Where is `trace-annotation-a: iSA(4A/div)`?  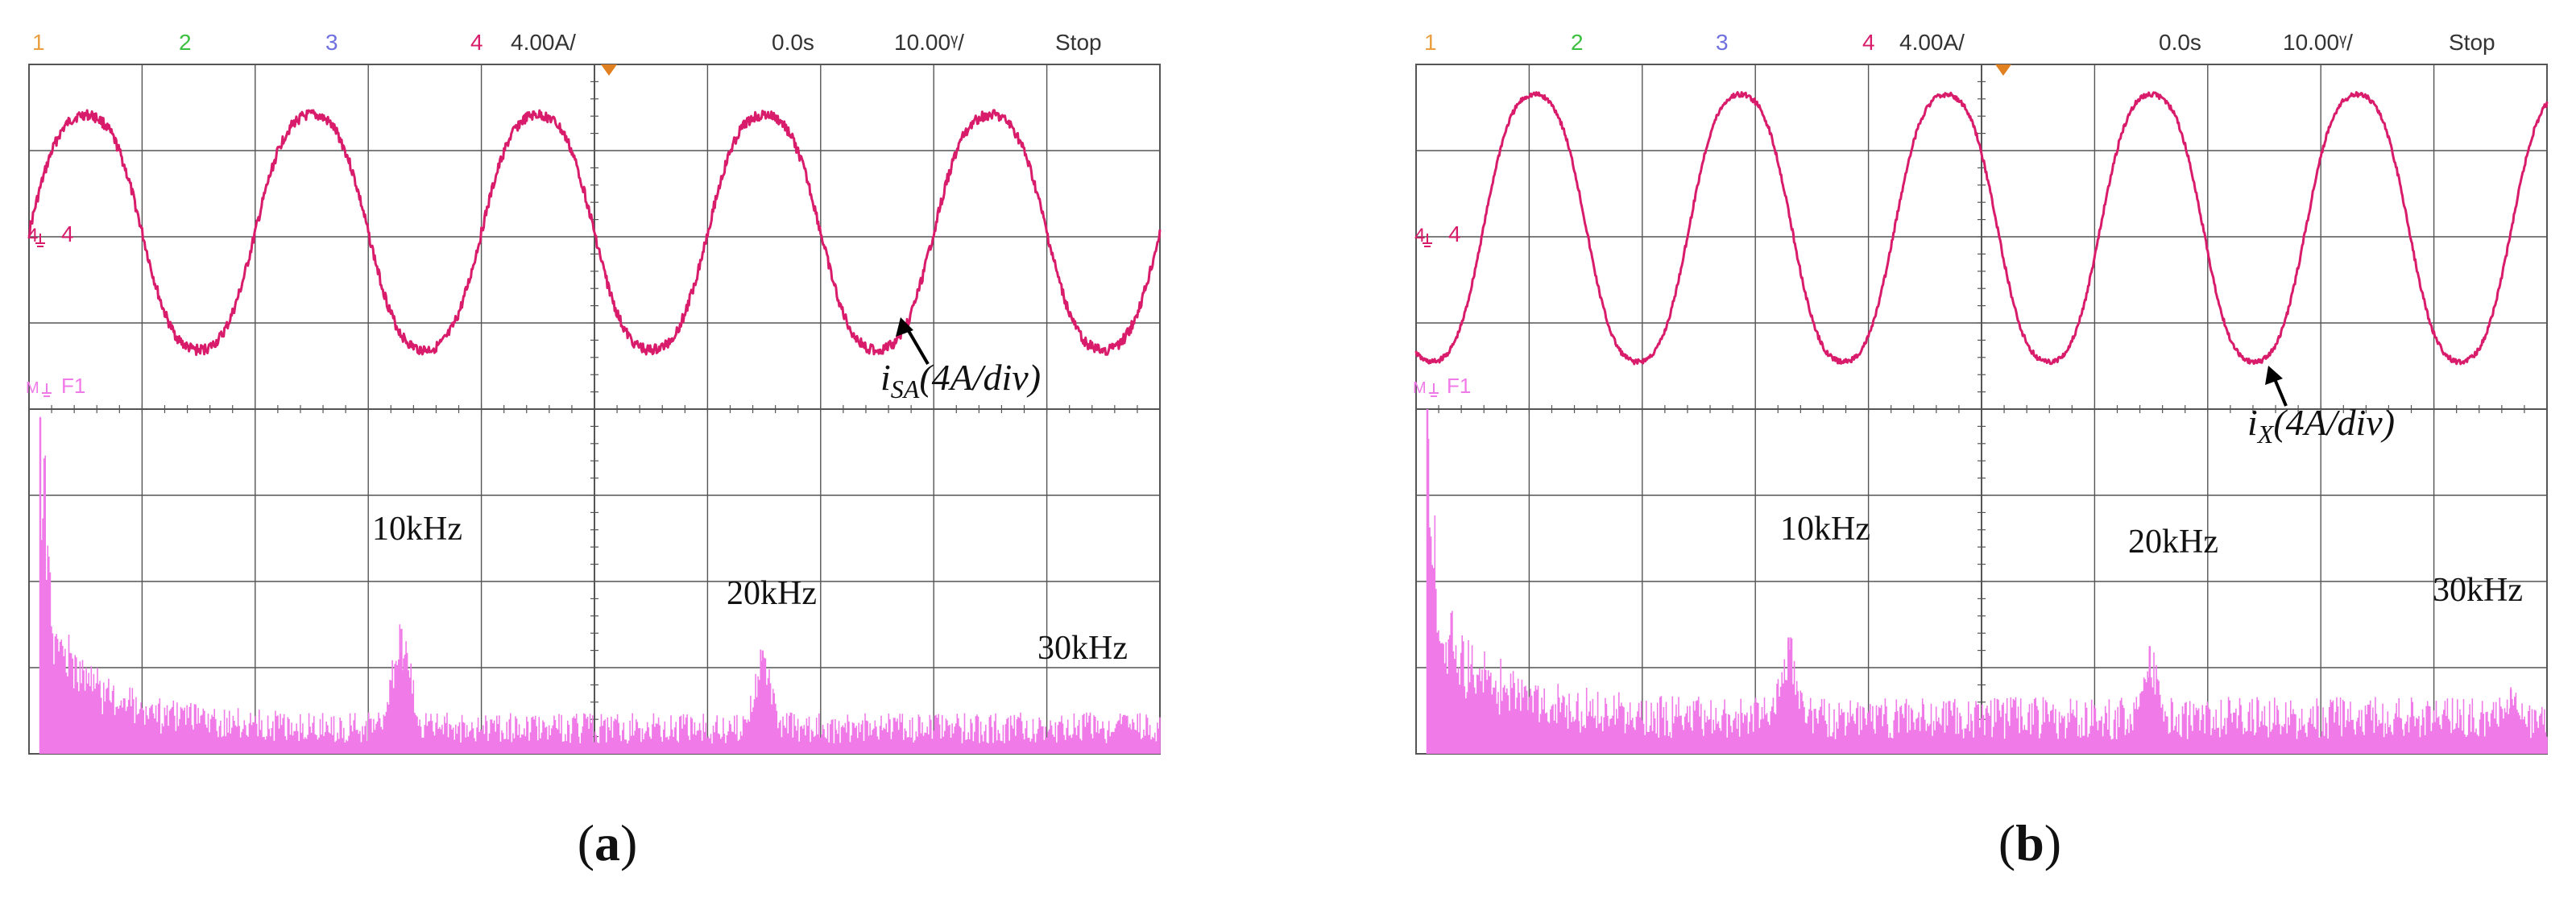 trace-annotation-a: iSA(4A/div) is located at coordinates (960, 360).